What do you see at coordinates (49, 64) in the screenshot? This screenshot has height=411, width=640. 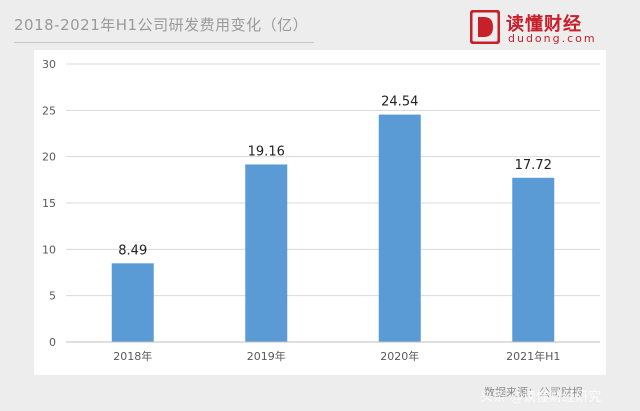 I see `y-tick-label: 30` at bounding box center [49, 64].